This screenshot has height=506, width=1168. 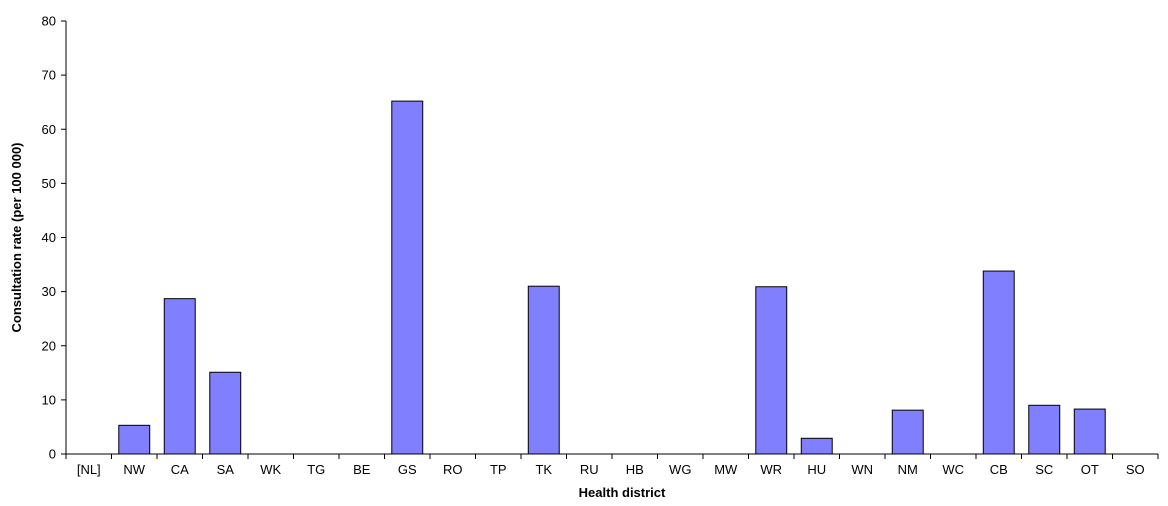 I want to click on bar-sa, so click(x=225, y=413).